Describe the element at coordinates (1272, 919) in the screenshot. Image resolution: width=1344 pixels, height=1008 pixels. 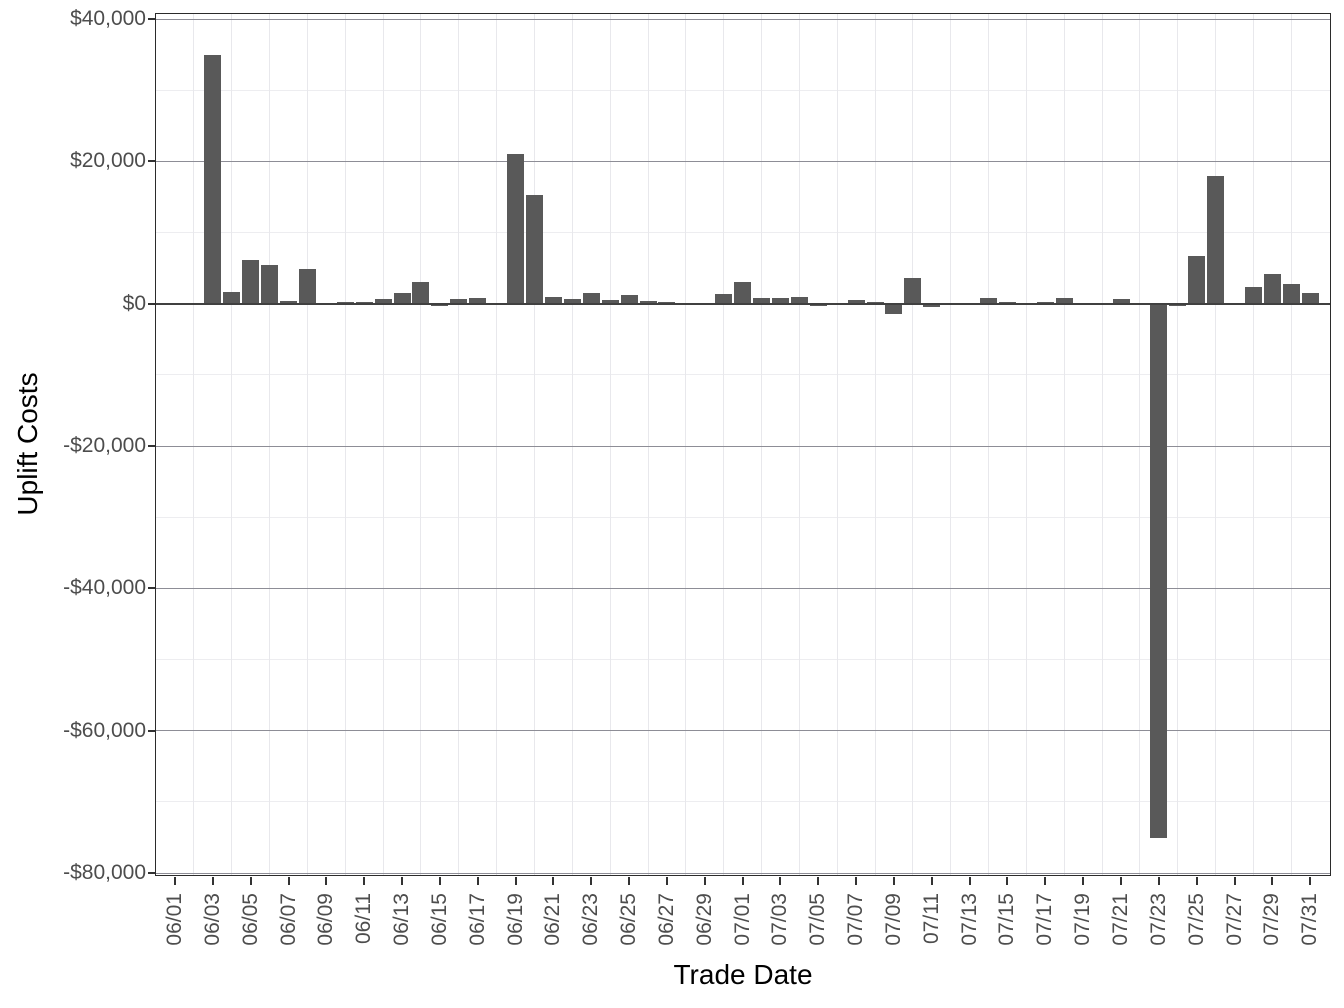
I see `x-tick-label: 07/29` at that location.